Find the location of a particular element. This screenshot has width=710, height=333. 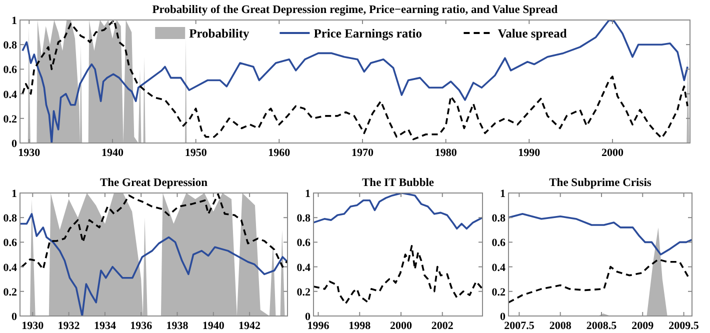

x-tick-label: 2008.5 is located at coordinates (602, 326).